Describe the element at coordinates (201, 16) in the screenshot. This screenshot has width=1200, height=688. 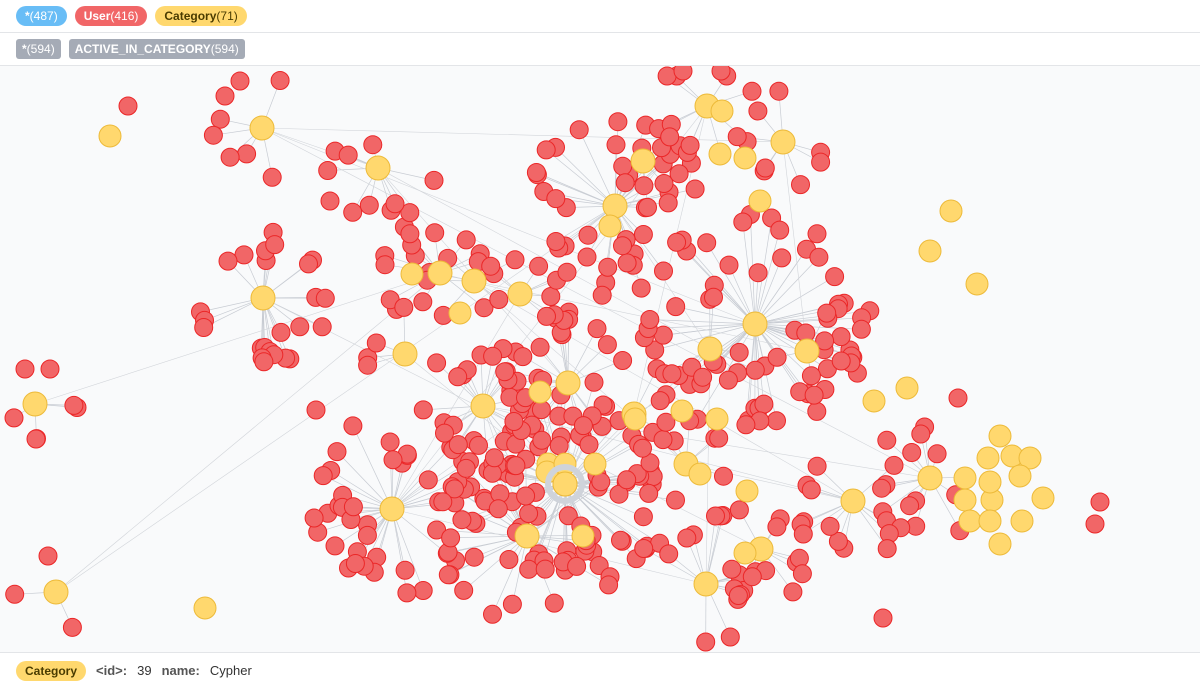
I see `category-label-pill: Category (71)` at that location.